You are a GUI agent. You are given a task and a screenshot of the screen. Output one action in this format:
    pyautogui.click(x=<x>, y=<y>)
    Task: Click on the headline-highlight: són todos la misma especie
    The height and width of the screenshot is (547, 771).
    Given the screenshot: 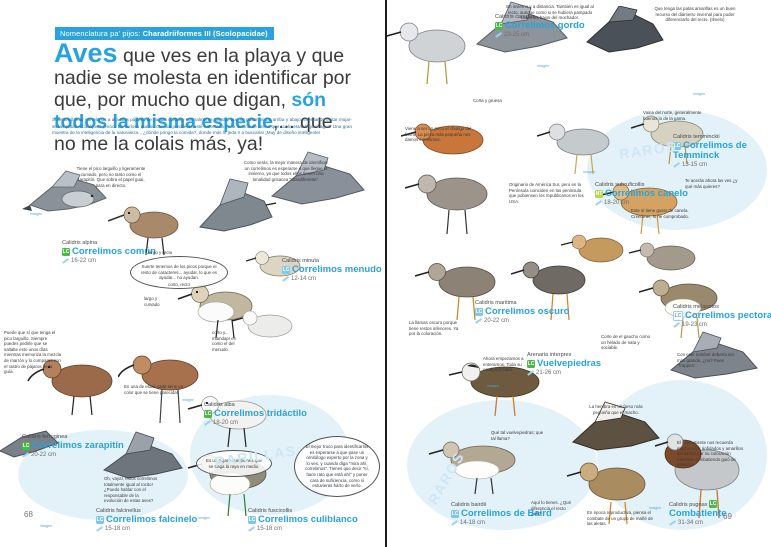 What is the action you would take?
    pyautogui.click(x=190, y=111)
    